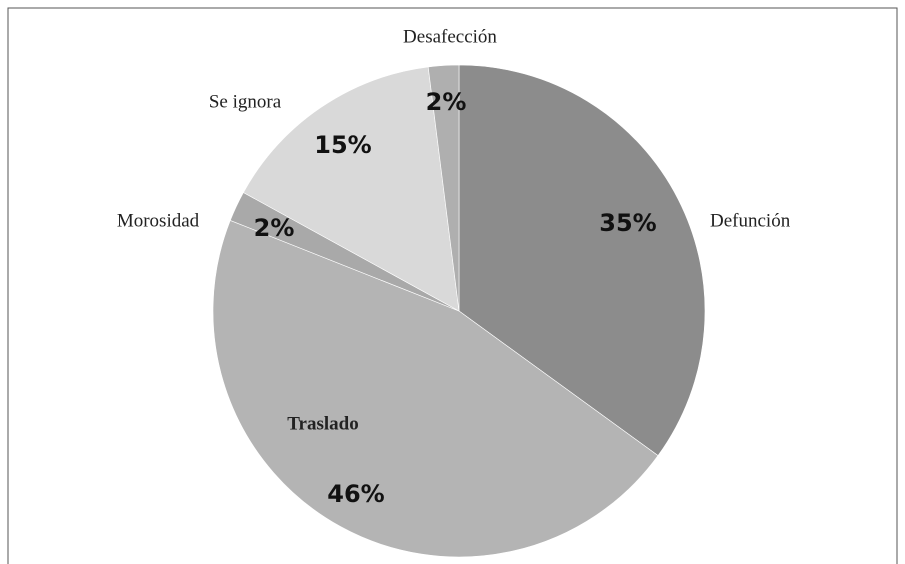  What do you see at coordinates (627, 223) in the screenshot?
I see `value-label: 35%` at bounding box center [627, 223].